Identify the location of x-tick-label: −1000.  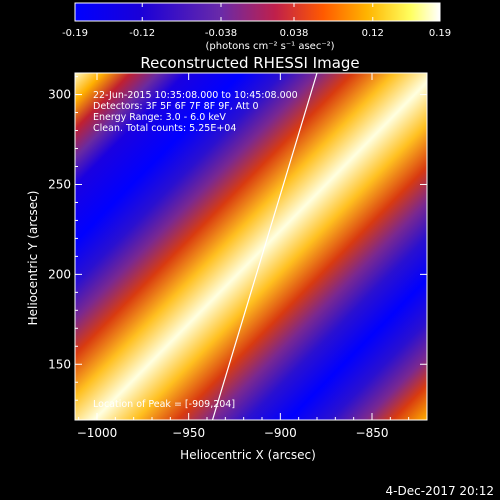
(97, 433).